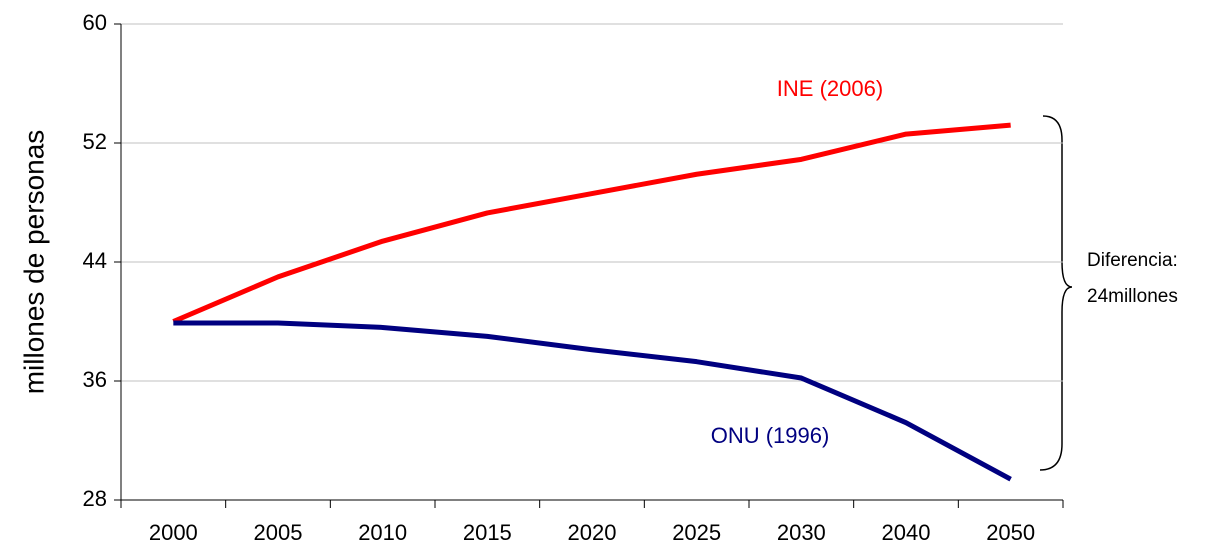 The height and width of the screenshot is (559, 1212). Describe the element at coordinates (173, 532) in the screenshot. I see `x-tick-label: 2000` at that location.